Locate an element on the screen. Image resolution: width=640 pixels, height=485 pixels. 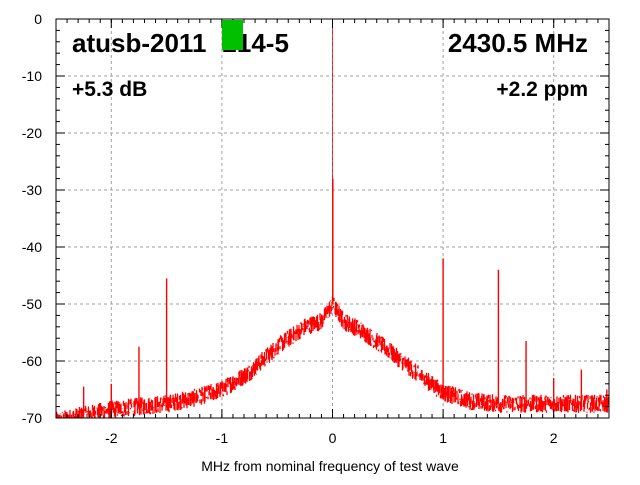
y-tick-label: 0 is located at coordinates (38, 19).